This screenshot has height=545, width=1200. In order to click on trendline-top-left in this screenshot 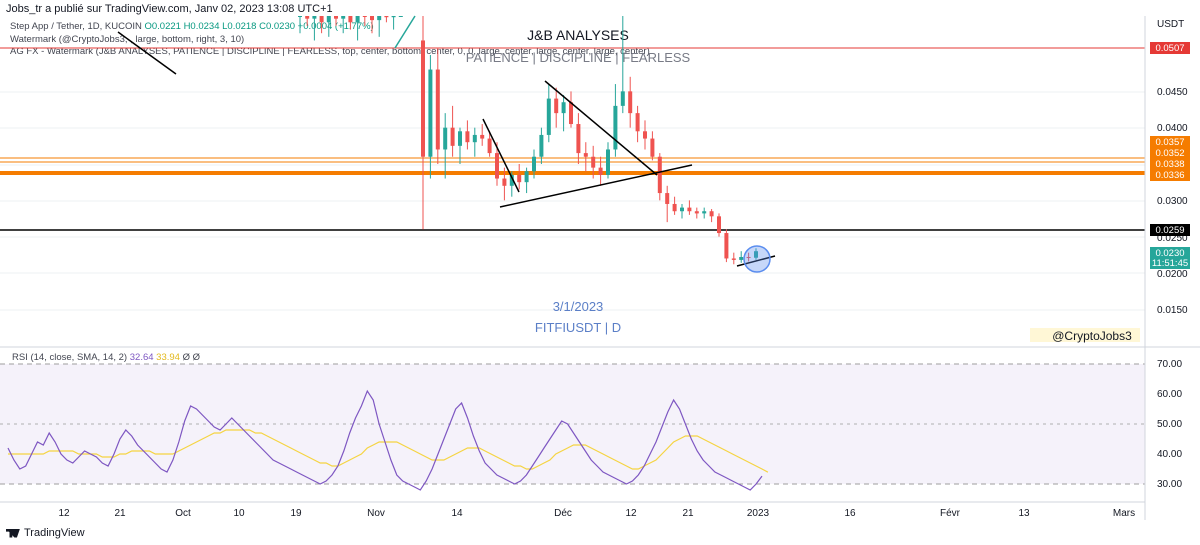, I will do `click(147, 53)`.